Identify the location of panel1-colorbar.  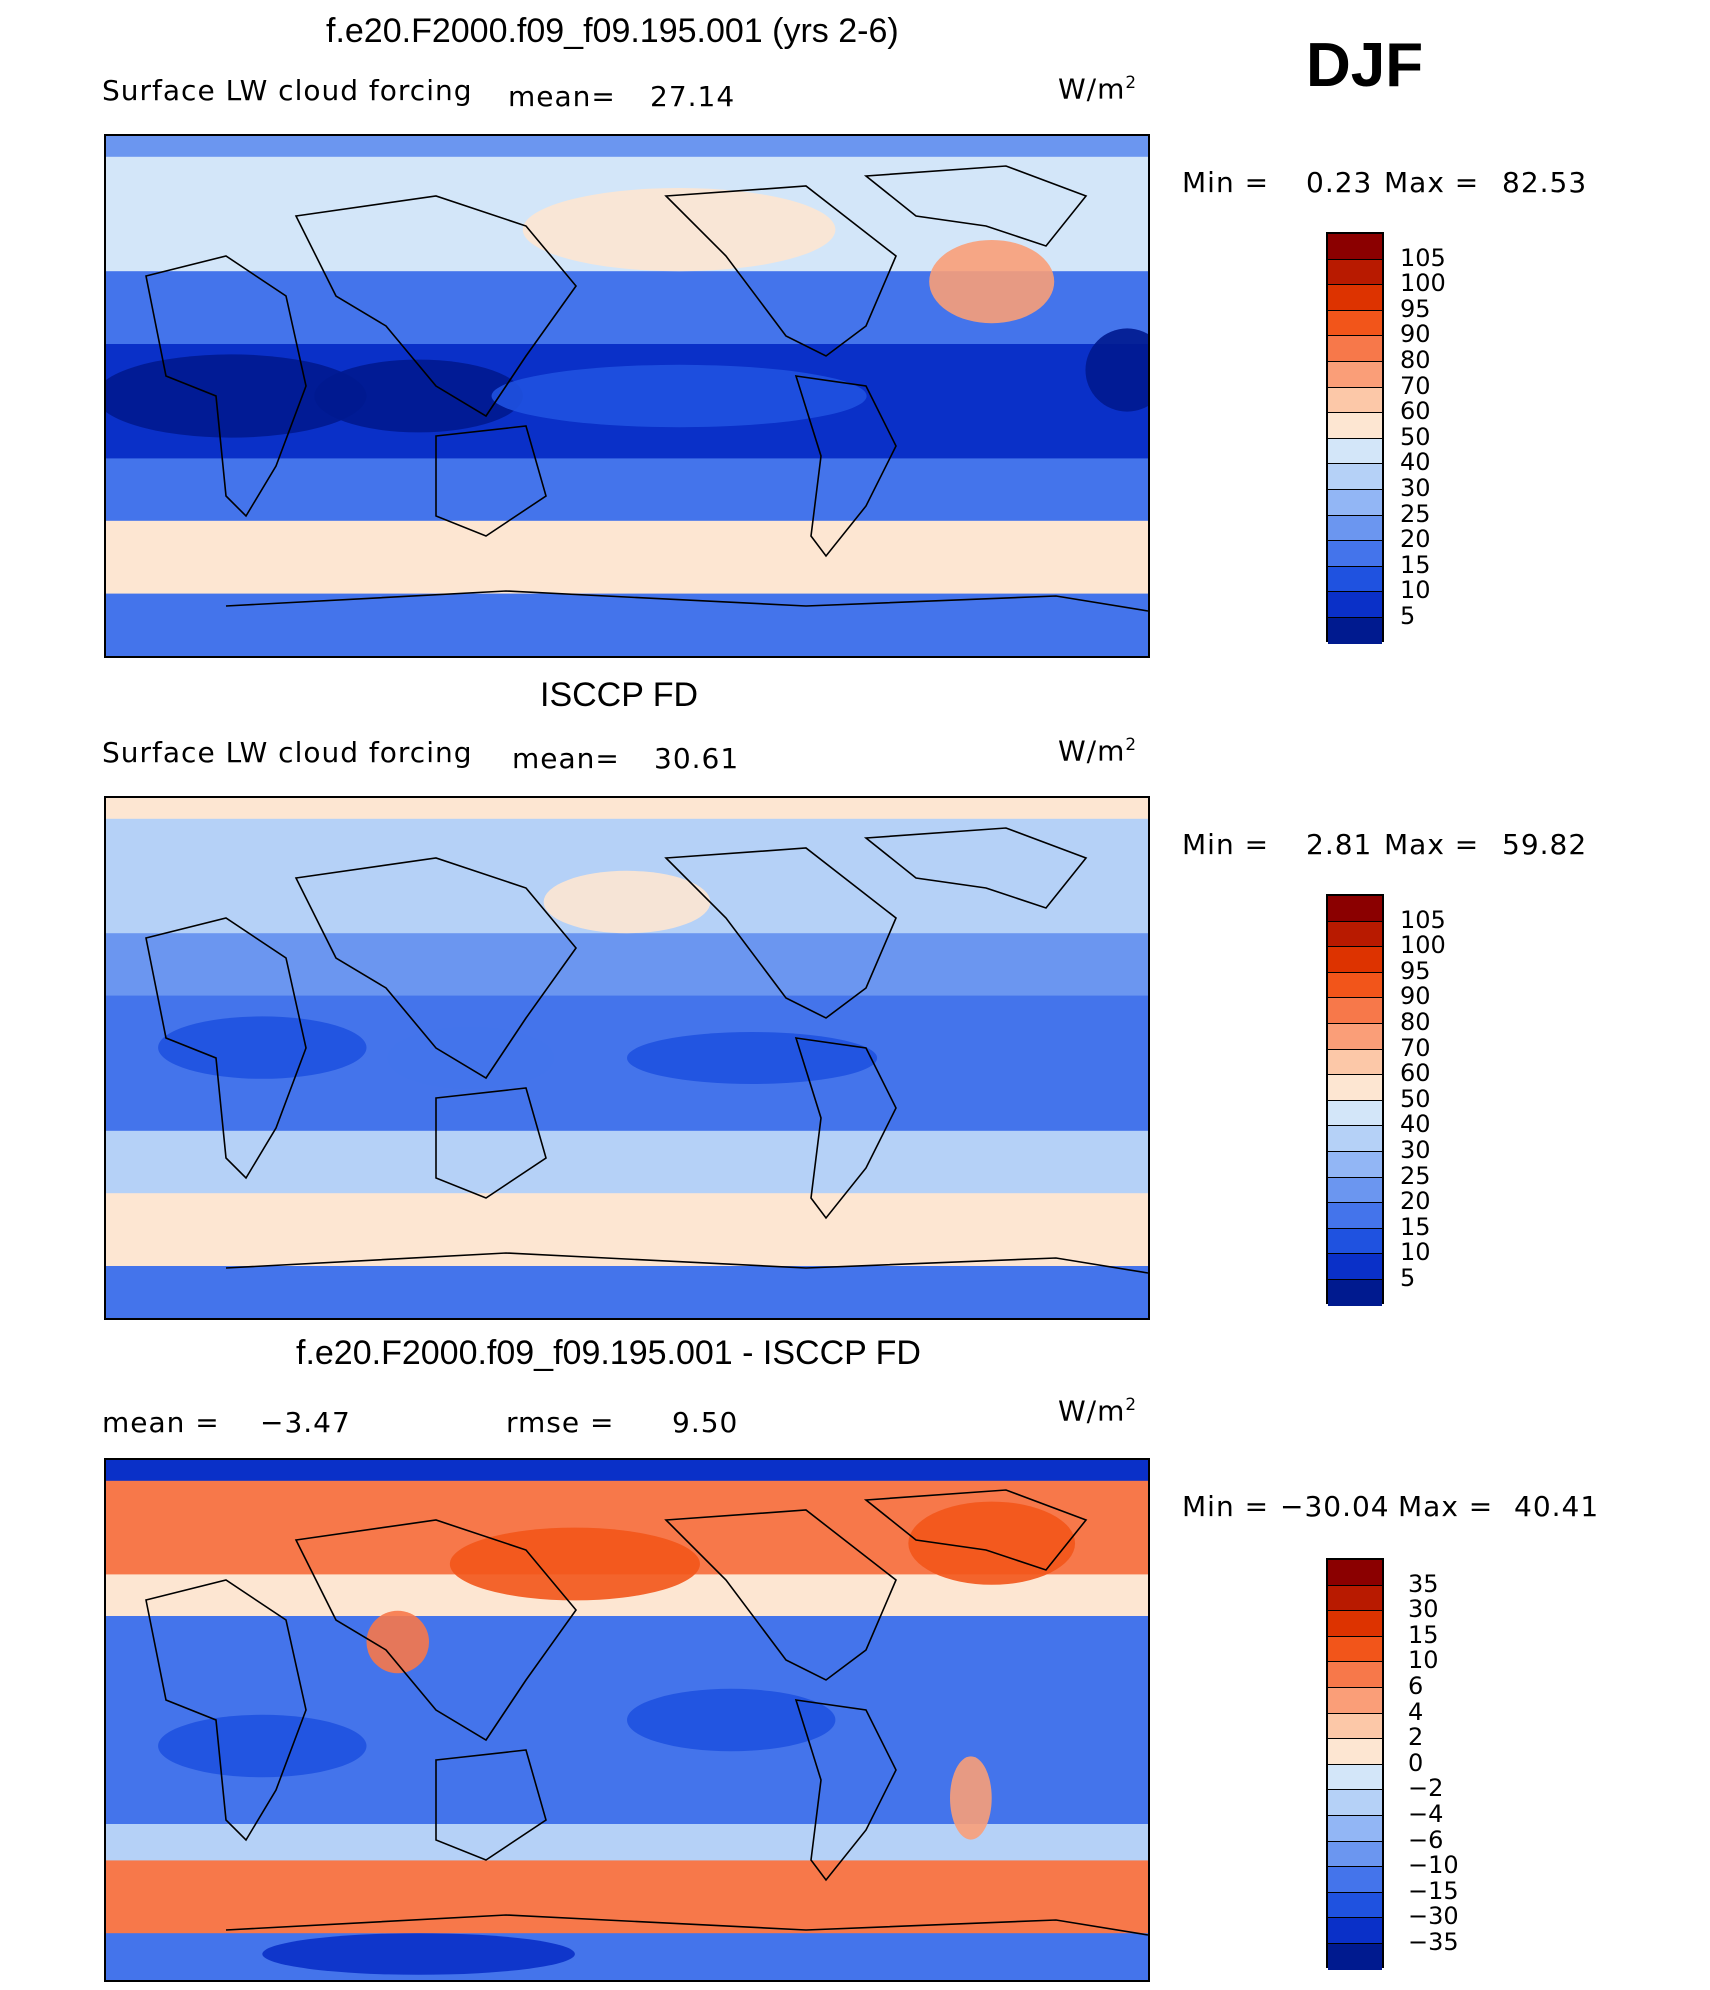
(1355, 438).